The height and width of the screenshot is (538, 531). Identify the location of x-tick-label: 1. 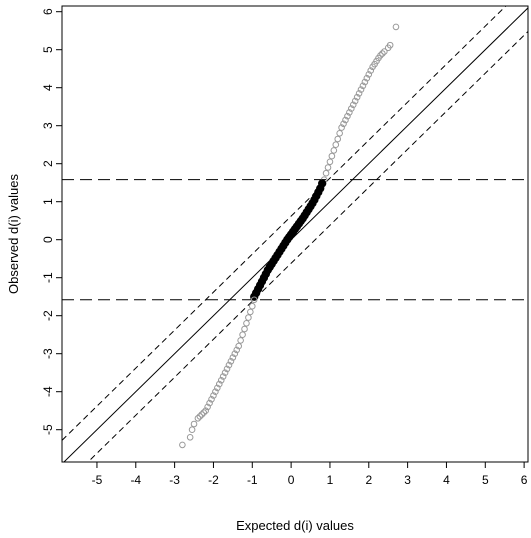
(330, 480).